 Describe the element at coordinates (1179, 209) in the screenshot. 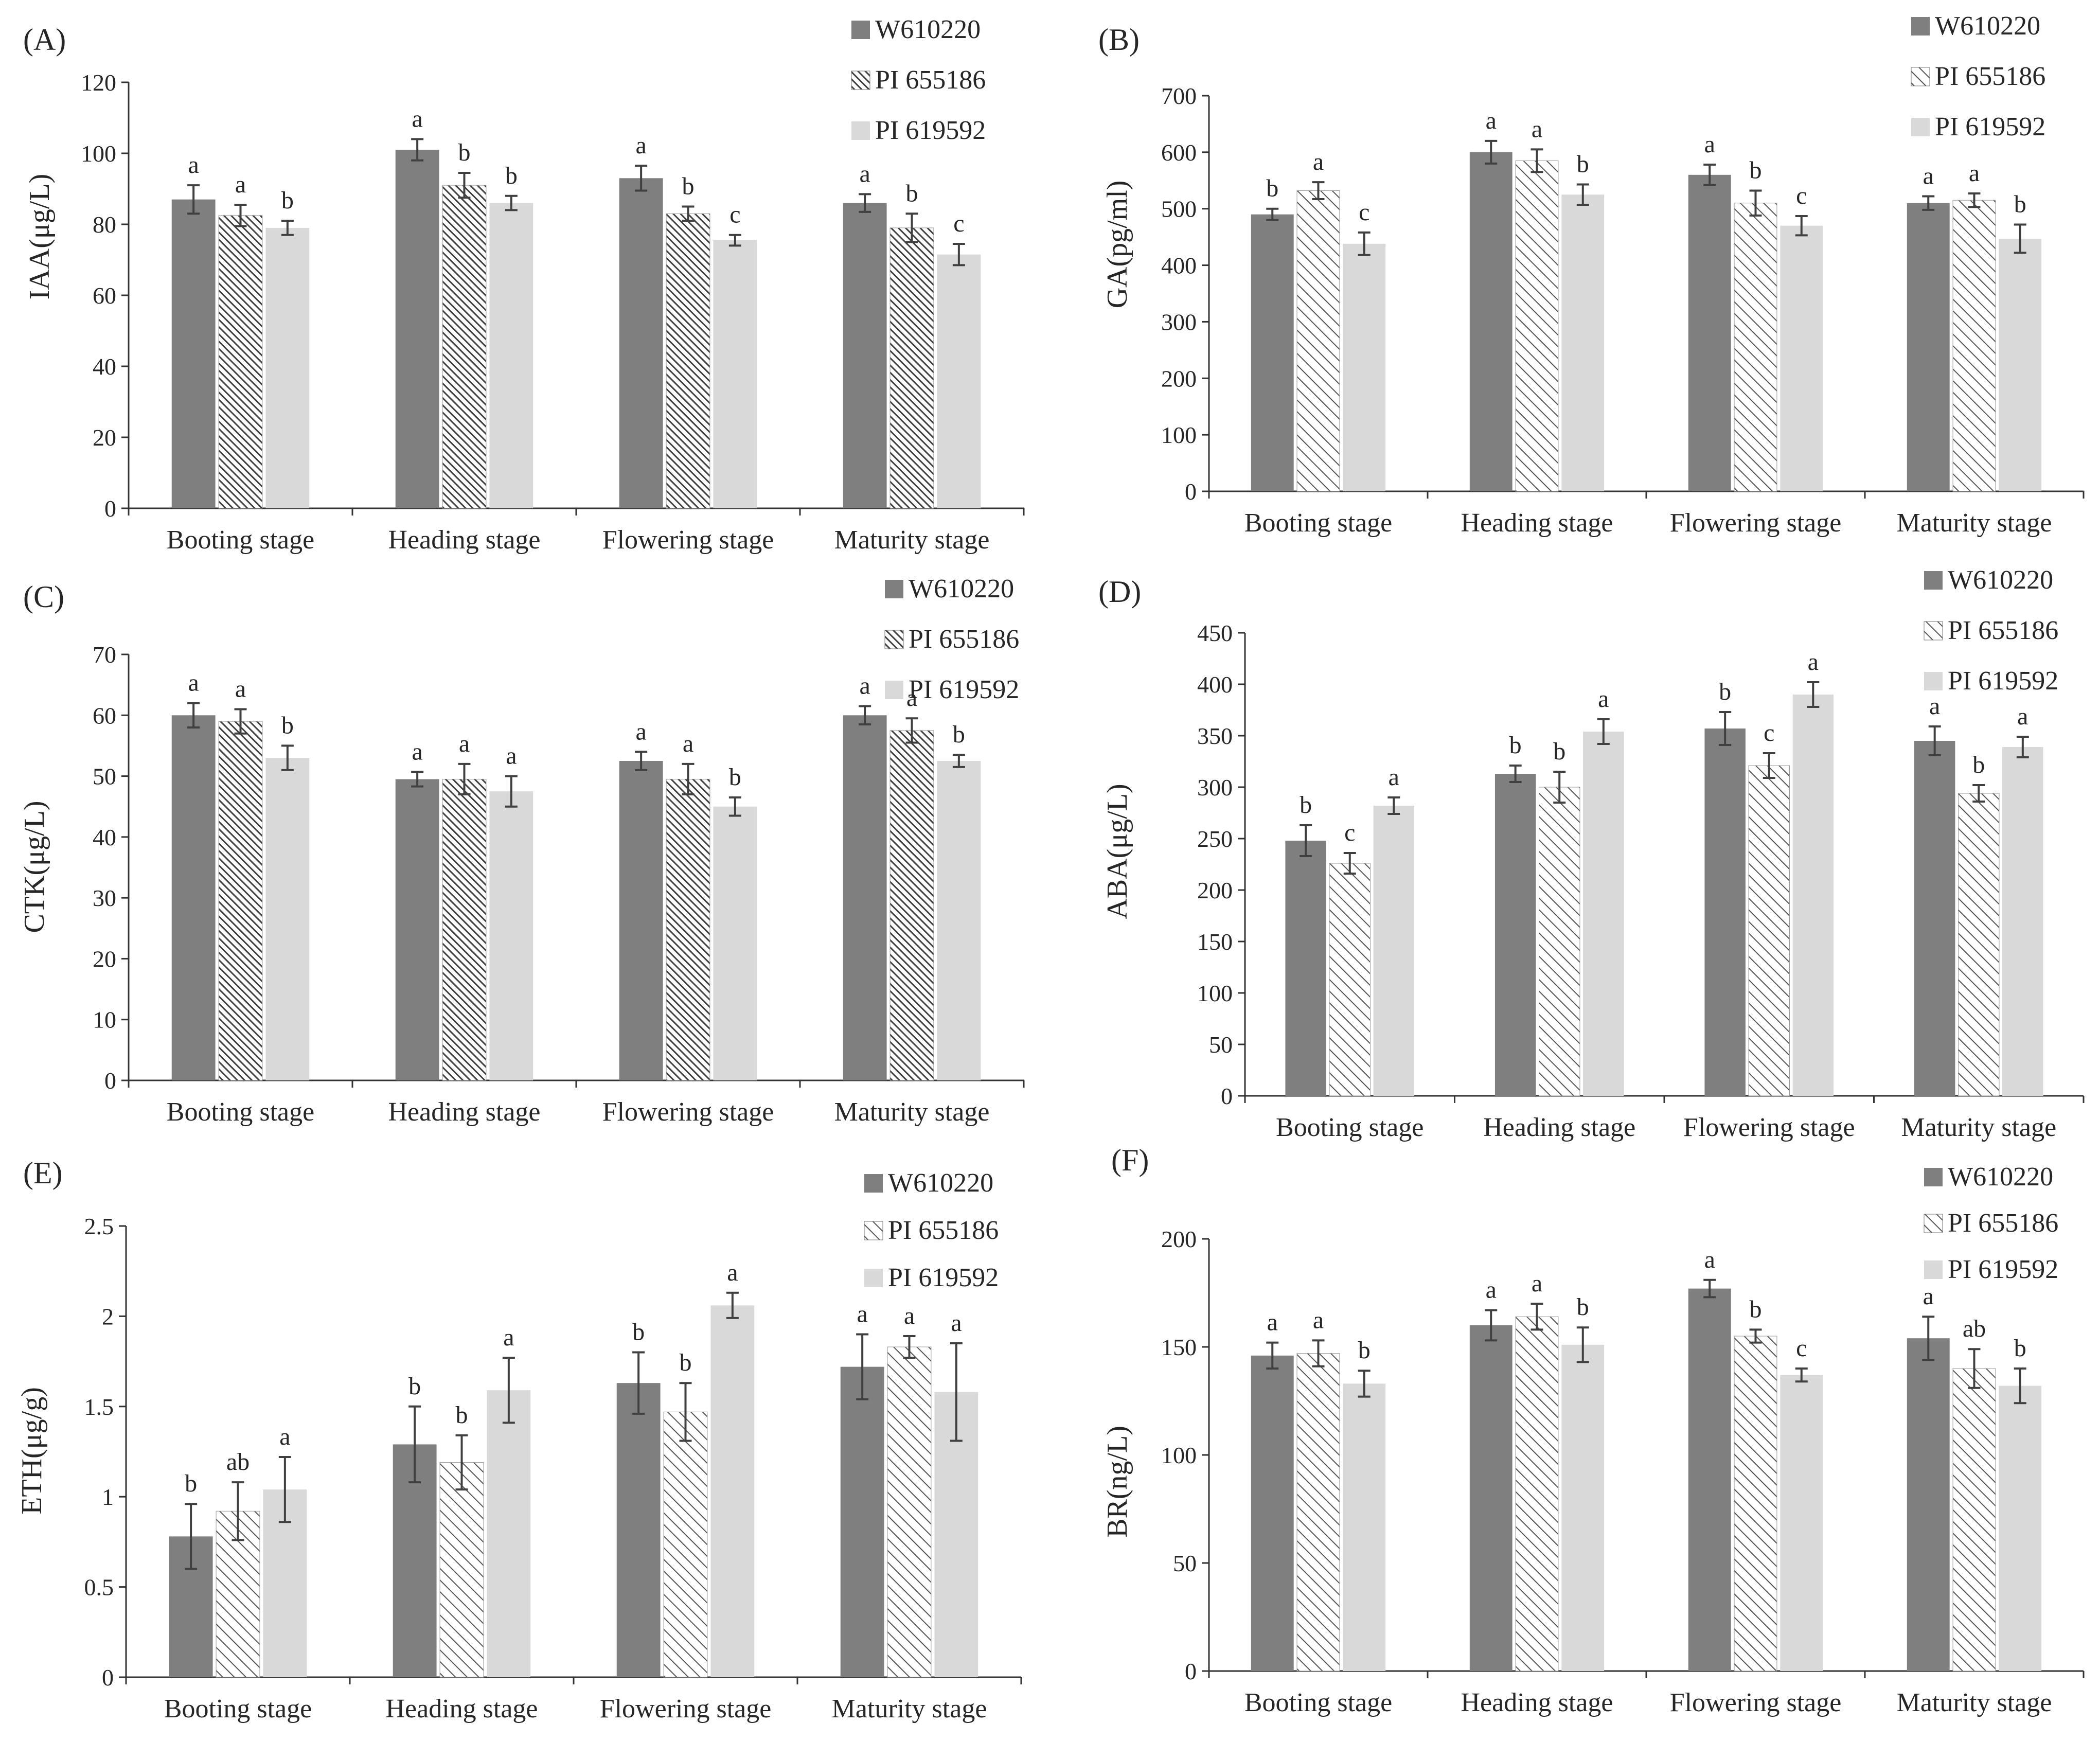

I see `y-tick-label: 500` at that location.